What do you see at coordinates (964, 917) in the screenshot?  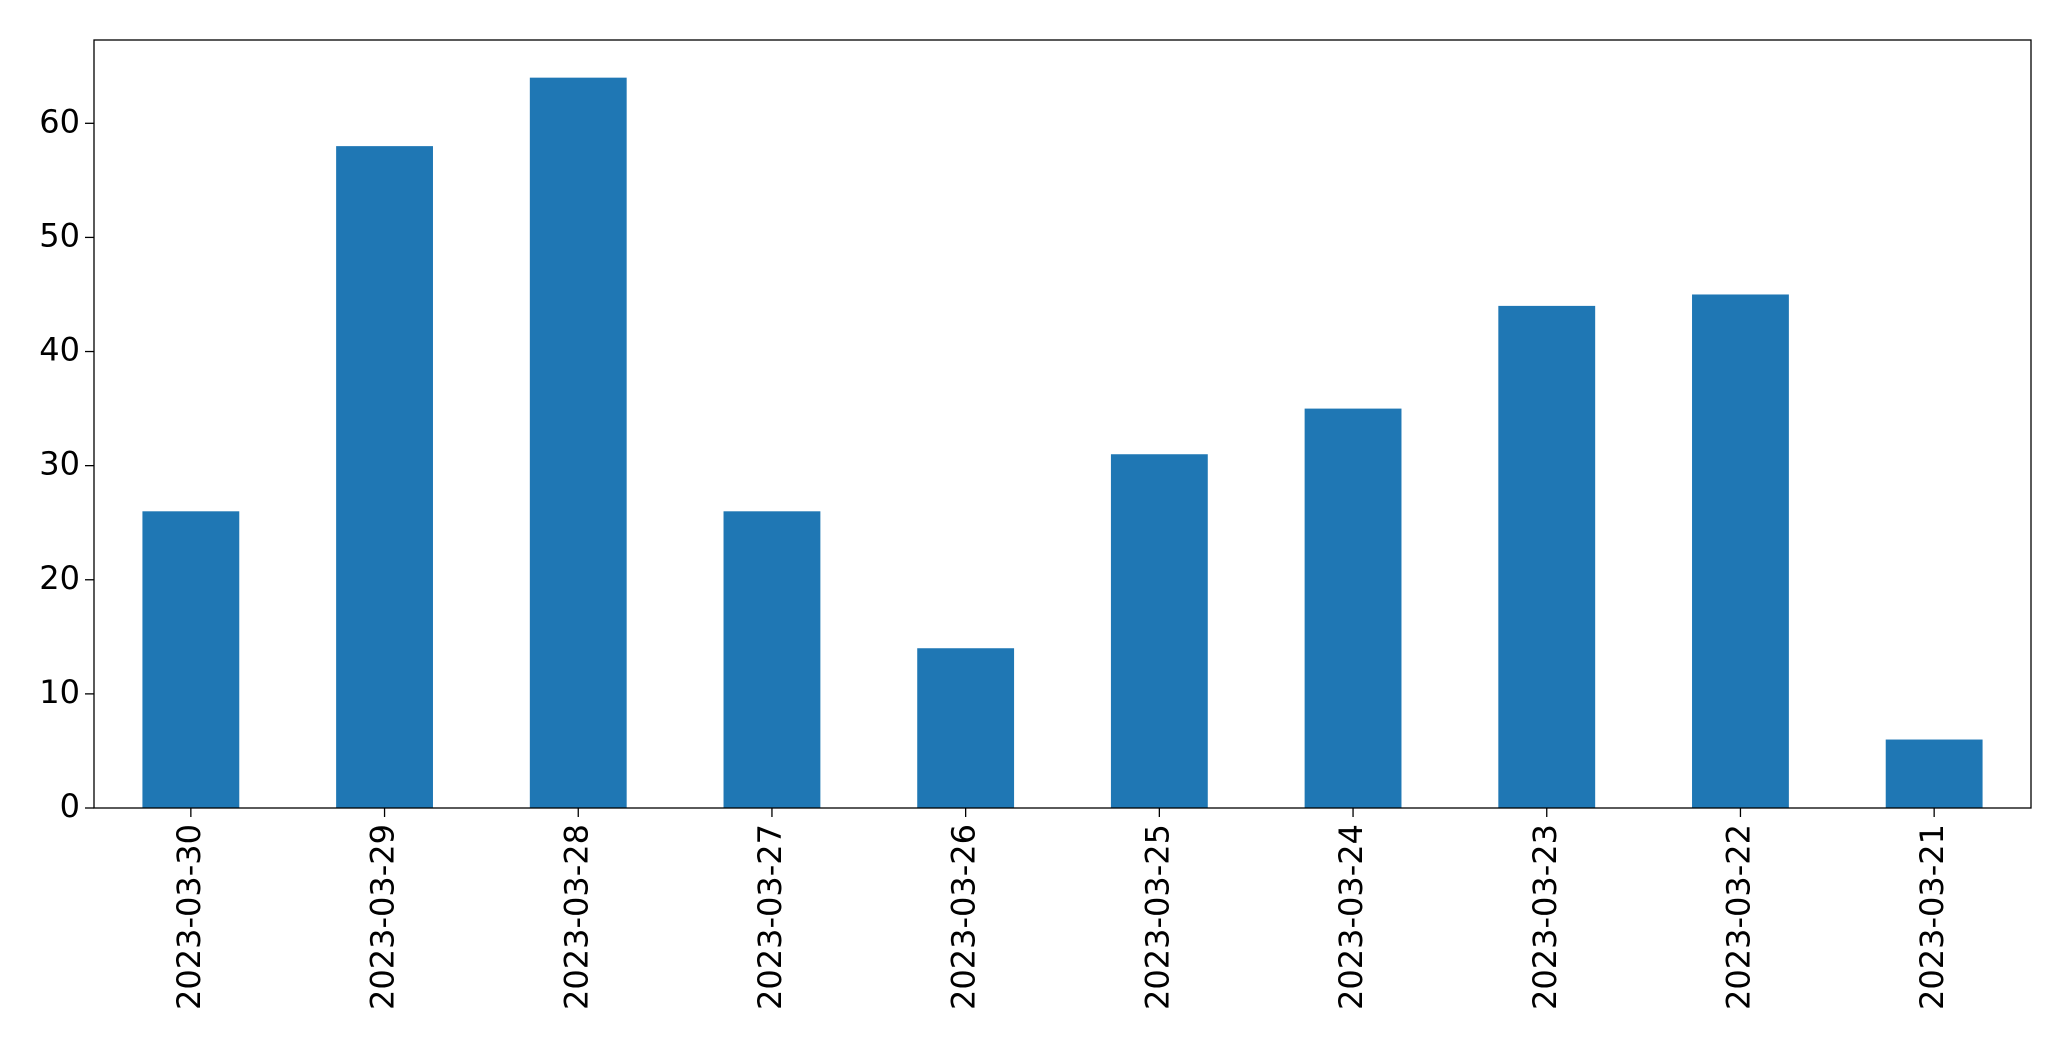 I see `x-tick-label: 2023-03-26` at bounding box center [964, 917].